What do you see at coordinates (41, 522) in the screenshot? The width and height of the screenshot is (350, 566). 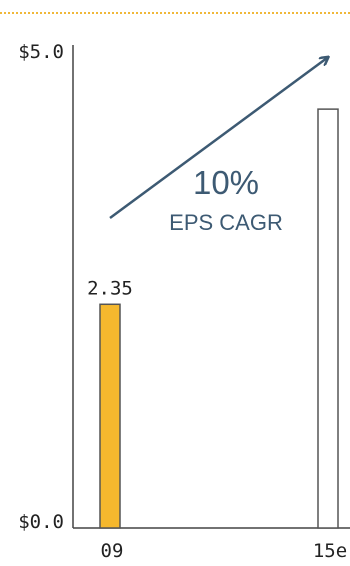 I see `y-tick-label-bottom: $0.0` at bounding box center [41, 522].